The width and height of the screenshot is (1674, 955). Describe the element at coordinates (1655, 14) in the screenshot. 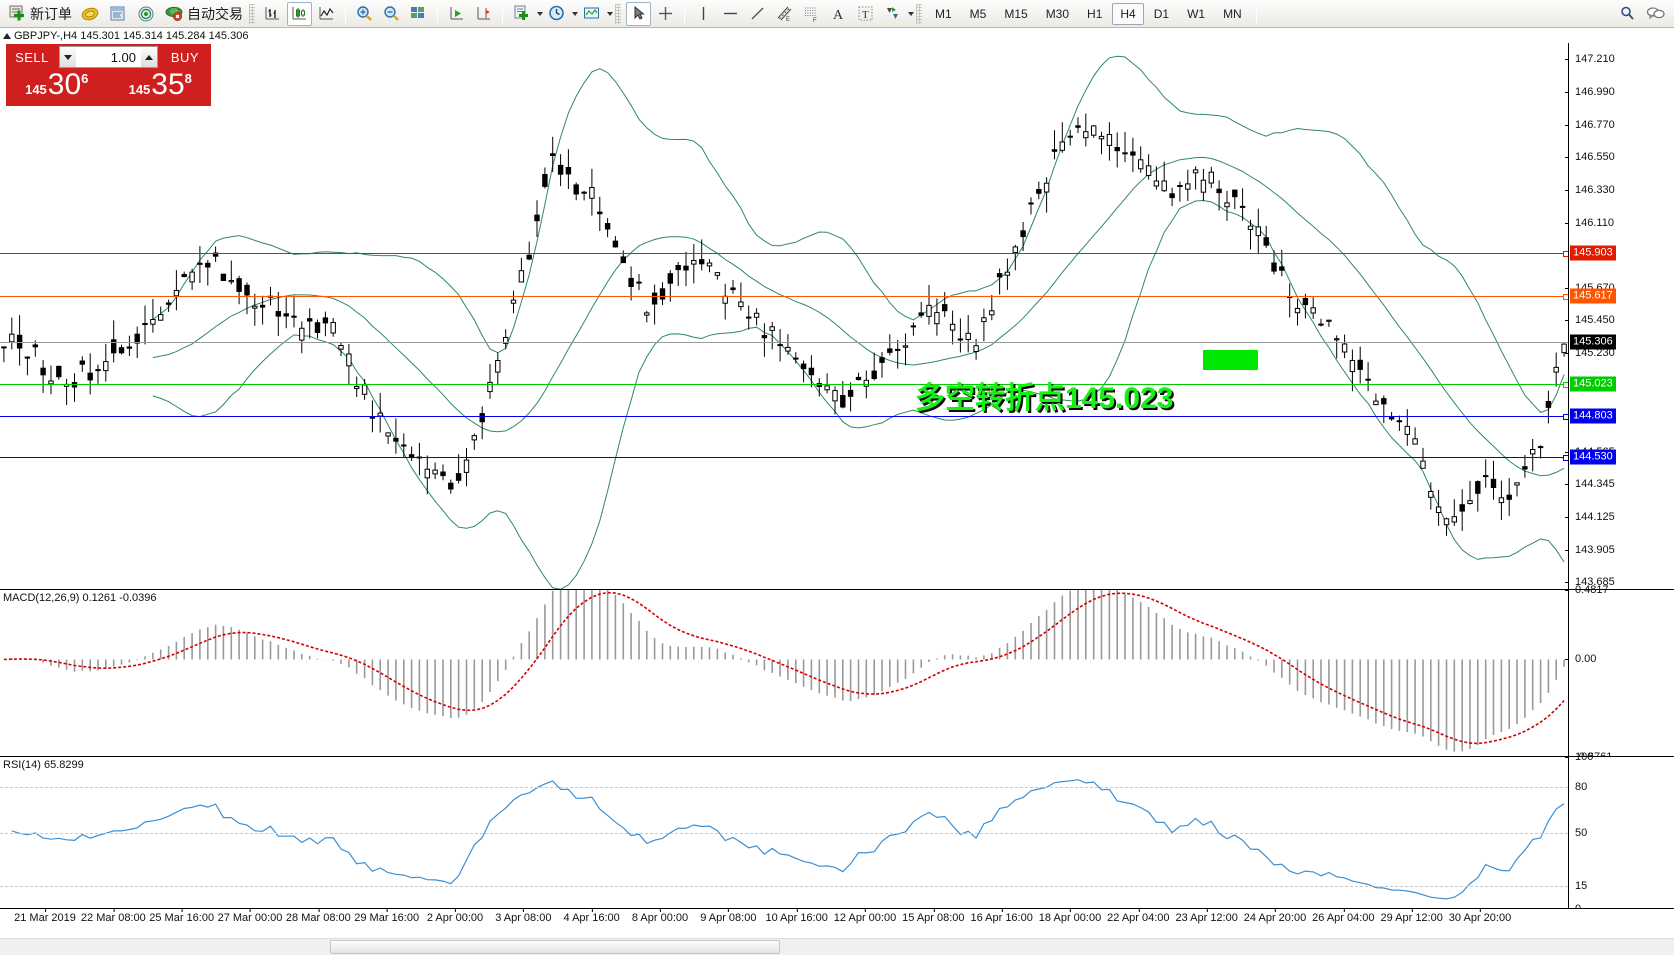

I see `chat-button` at that location.